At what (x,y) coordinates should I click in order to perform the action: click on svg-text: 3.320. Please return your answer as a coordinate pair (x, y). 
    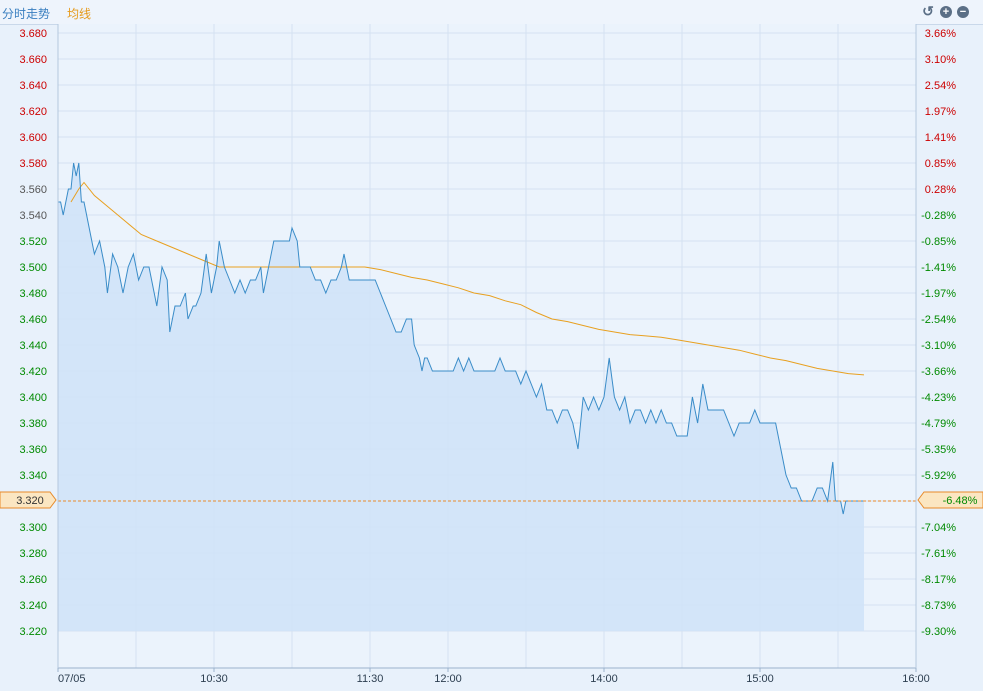
    Looking at the image, I should click on (30, 501).